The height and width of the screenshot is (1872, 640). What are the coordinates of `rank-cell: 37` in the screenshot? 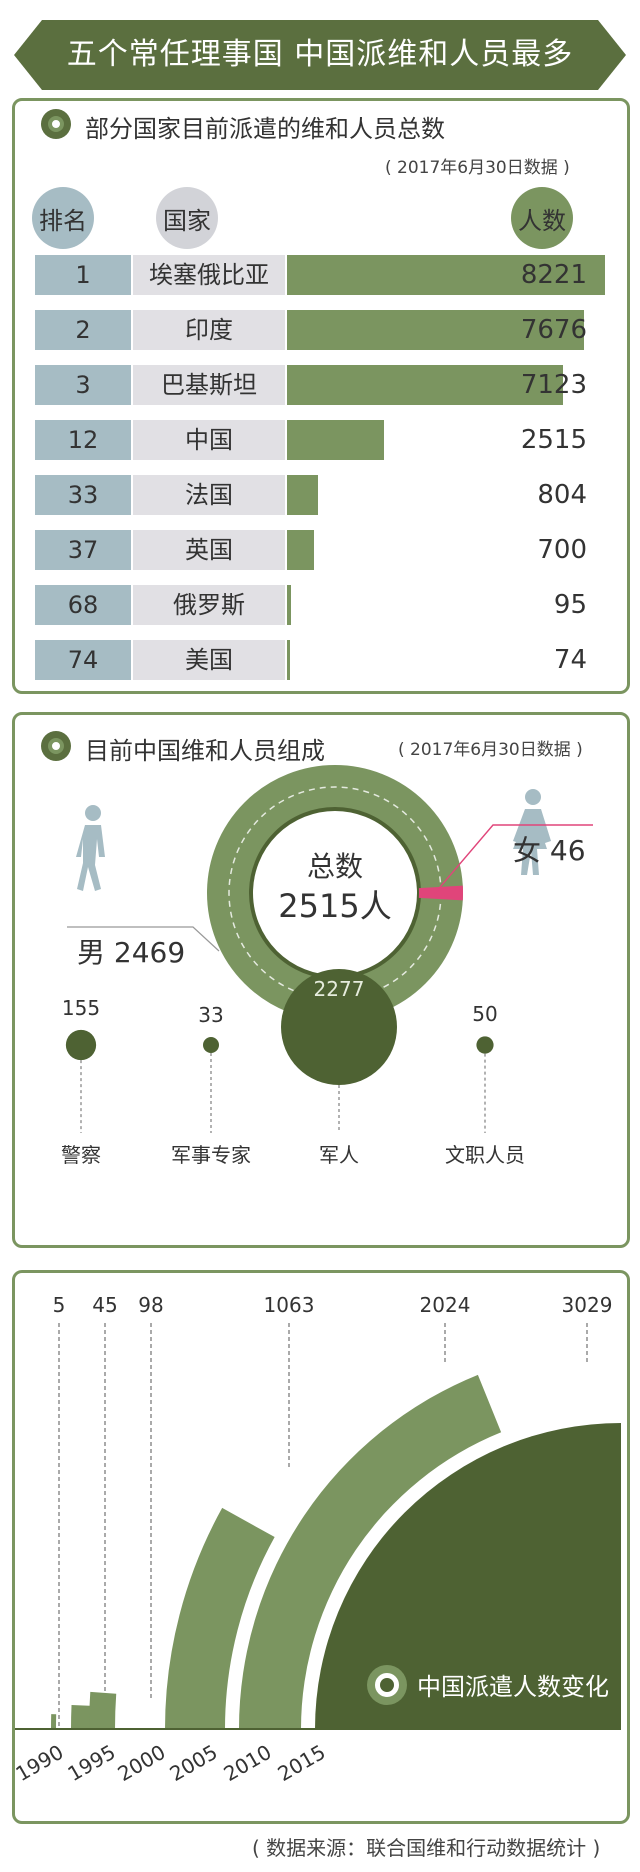 It's located at (83, 550).